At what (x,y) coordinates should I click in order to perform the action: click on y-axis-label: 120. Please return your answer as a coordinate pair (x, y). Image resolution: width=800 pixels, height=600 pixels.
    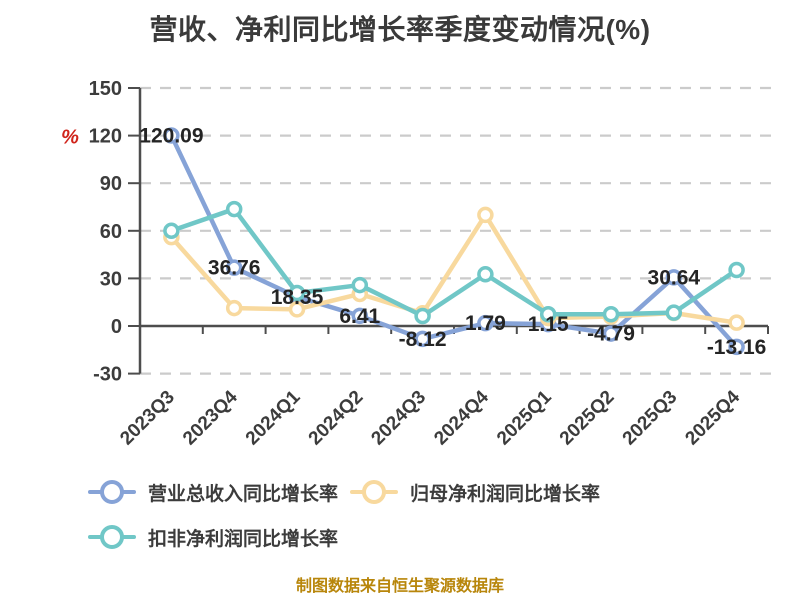
    Looking at the image, I should click on (105, 137).